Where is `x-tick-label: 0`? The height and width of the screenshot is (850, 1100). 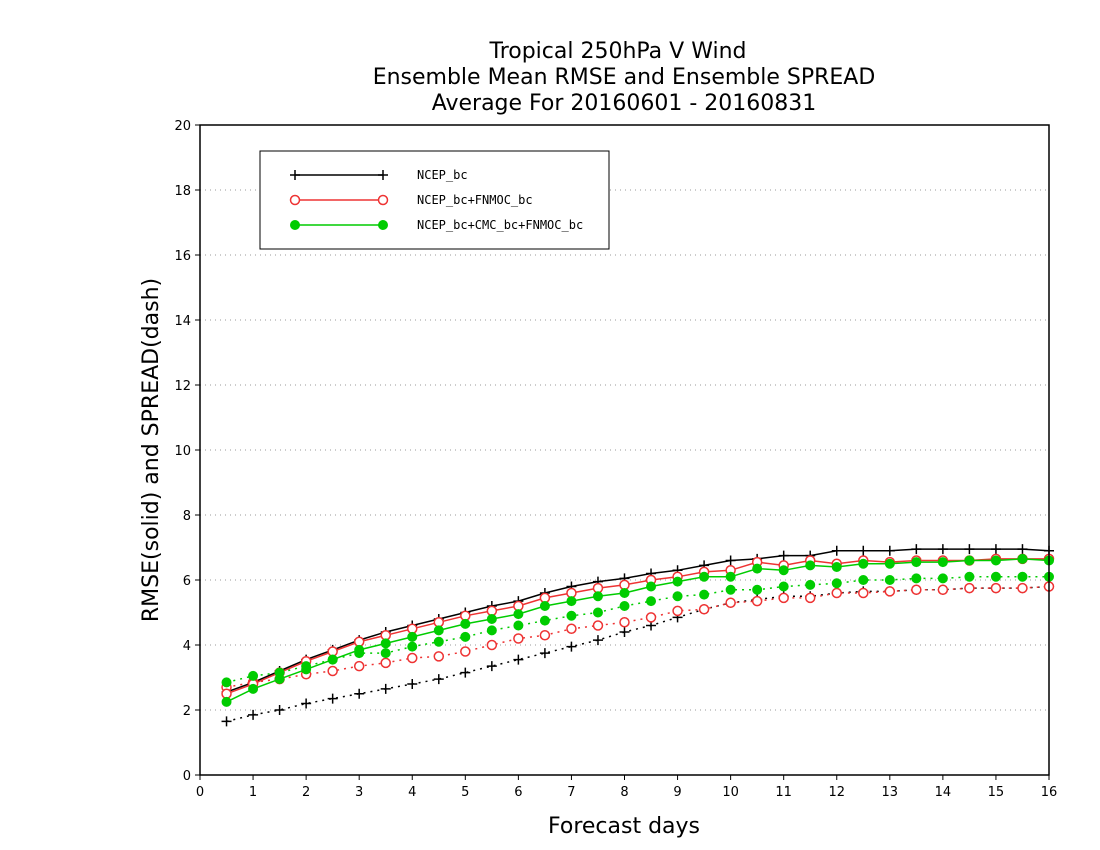 x-tick-label: 0 is located at coordinates (200, 792).